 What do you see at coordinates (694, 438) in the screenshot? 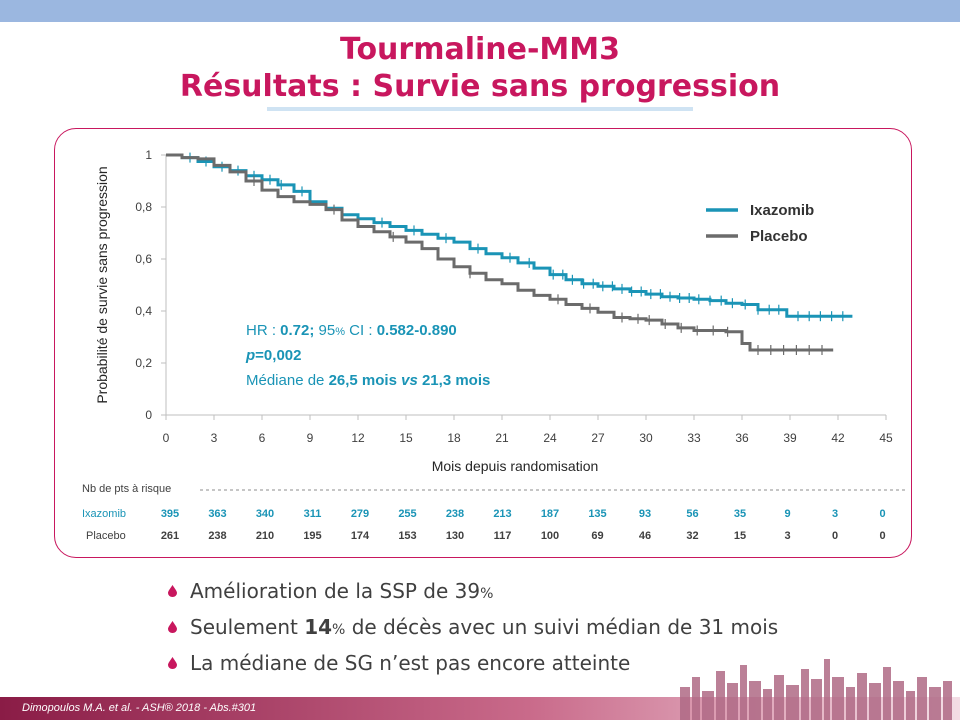
I see `x-tick-label: 33` at bounding box center [694, 438].